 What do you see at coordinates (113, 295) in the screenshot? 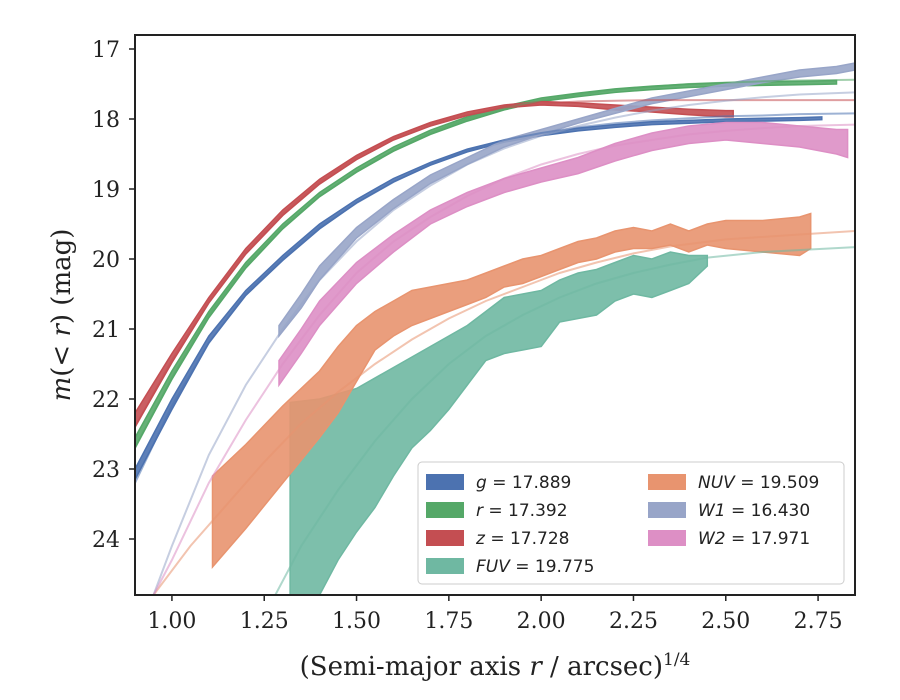
I see `y-axis-ticks: 17 18 19 20 21 22 23 24` at bounding box center [113, 295].